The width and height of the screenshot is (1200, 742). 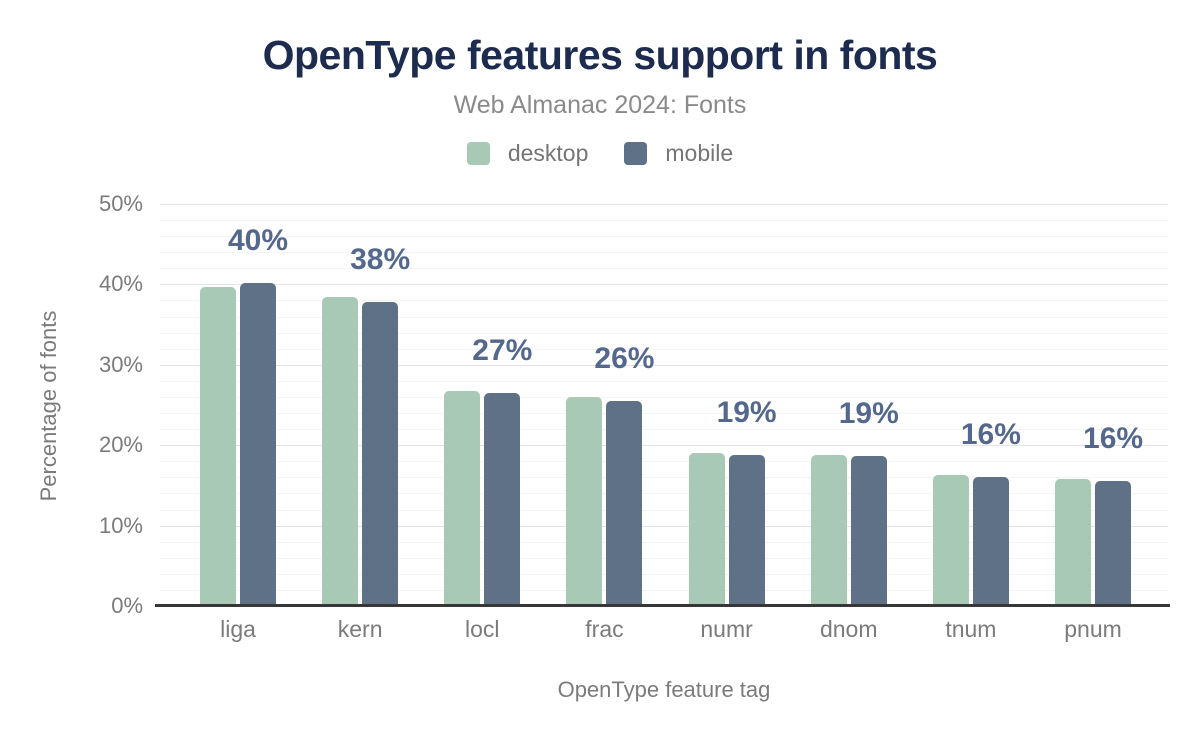 I want to click on value-label-frac: 26%, so click(x=624, y=358).